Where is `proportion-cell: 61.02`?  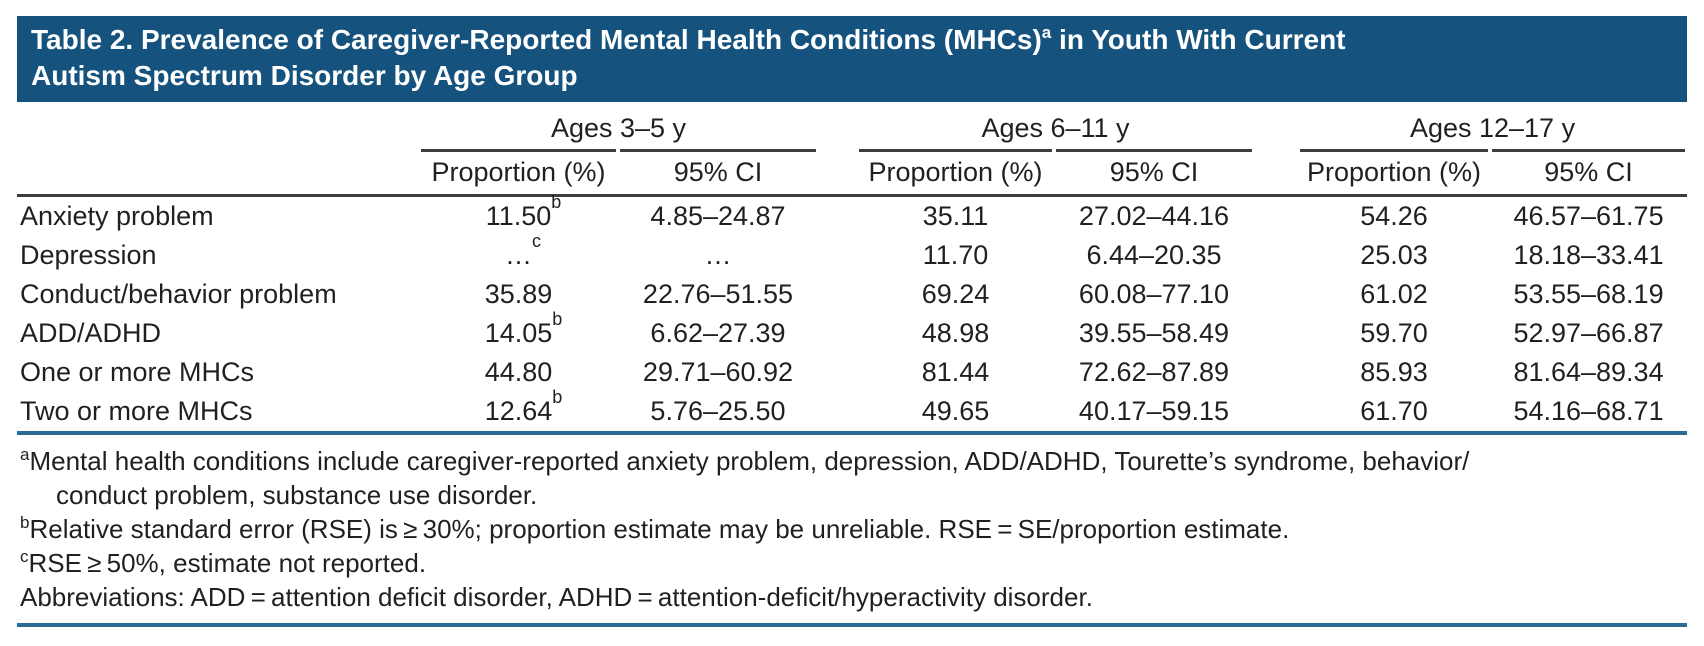
proportion-cell: 61.02 is located at coordinates (1394, 294).